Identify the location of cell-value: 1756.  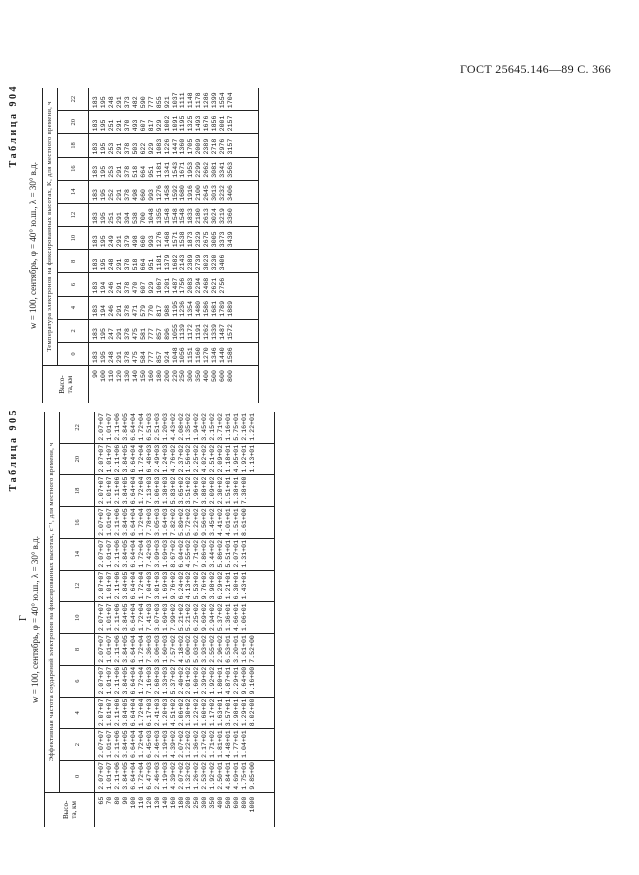
(183, 285).